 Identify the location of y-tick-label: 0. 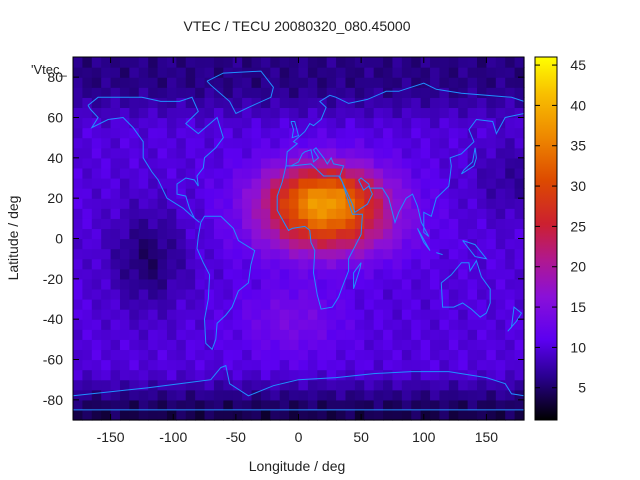
(59, 239).